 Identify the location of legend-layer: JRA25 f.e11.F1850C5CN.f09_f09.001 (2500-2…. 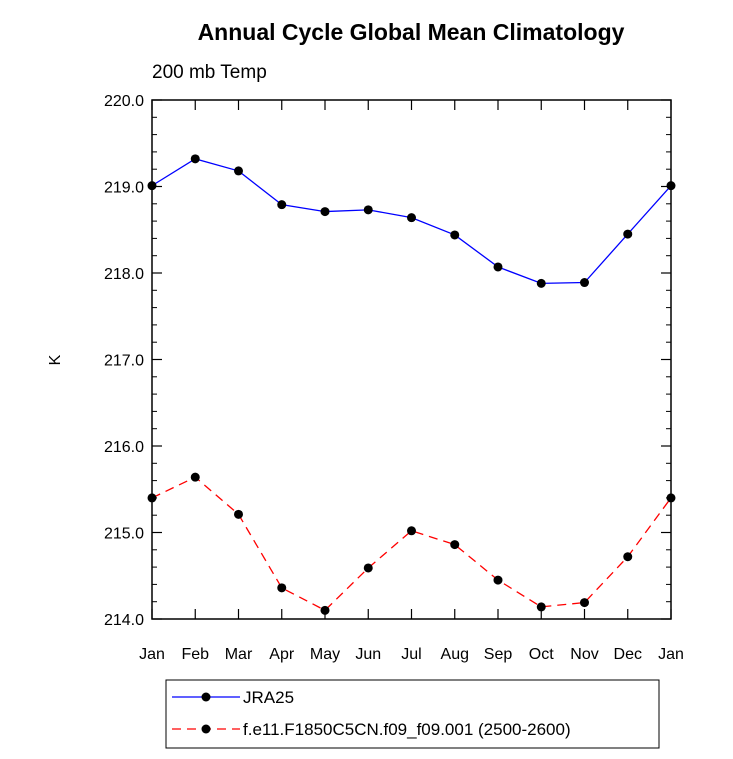
(371, 713).